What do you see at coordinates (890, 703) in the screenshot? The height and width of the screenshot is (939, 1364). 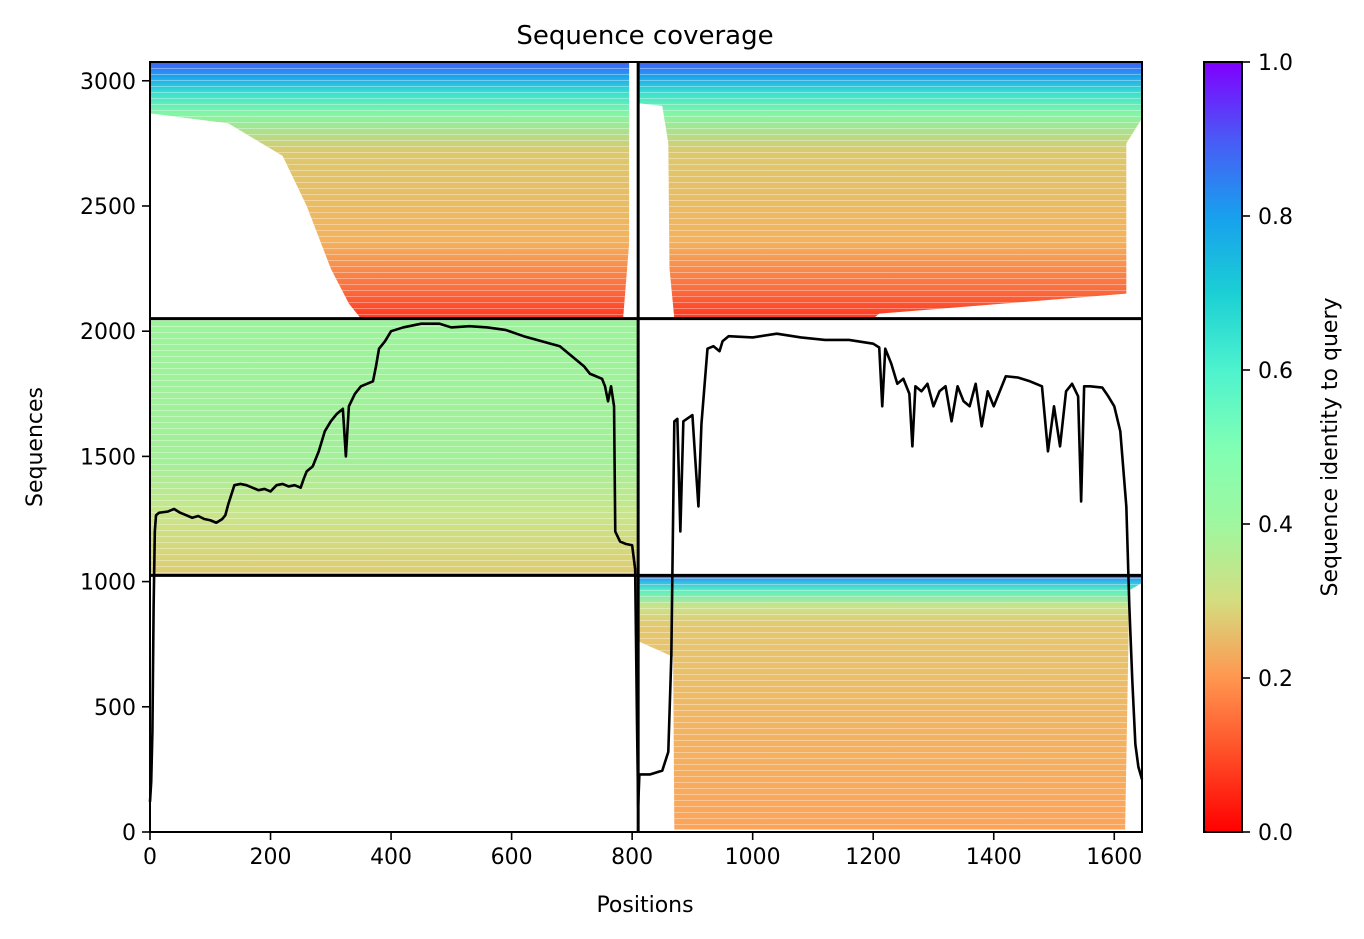 I see `heatmap-streaks-bottom-chain-b` at bounding box center [890, 703].